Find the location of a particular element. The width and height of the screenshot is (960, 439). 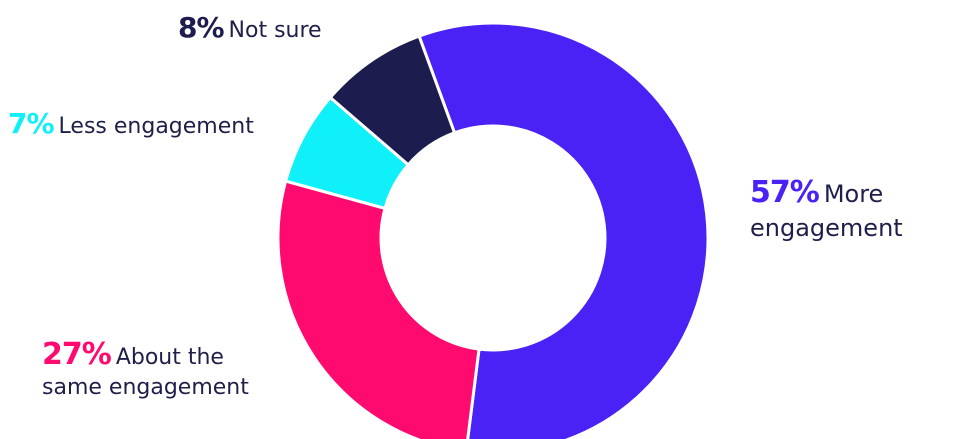

donut-slice-same is located at coordinates (378, 309).